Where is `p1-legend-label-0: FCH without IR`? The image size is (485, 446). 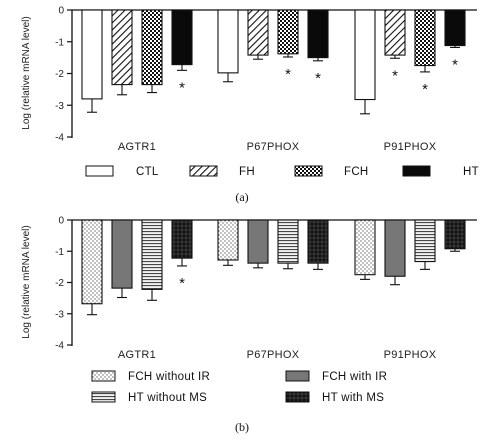 p1-legend-label-0: FCH without IR is located at coordinates (169, 377).